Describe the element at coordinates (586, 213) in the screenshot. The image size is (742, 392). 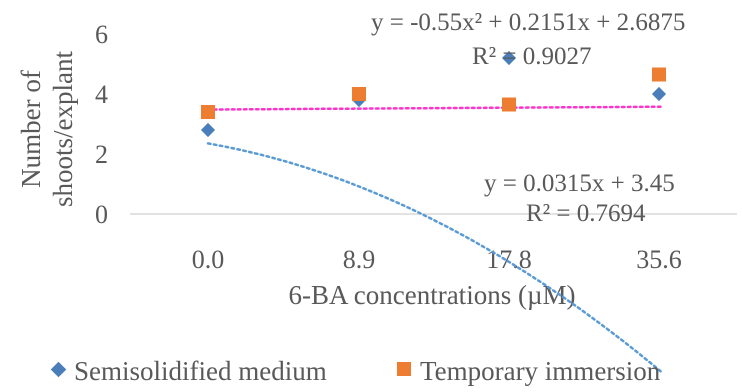
I see `linear-trend-r2: R² = 0.7694` at that location.